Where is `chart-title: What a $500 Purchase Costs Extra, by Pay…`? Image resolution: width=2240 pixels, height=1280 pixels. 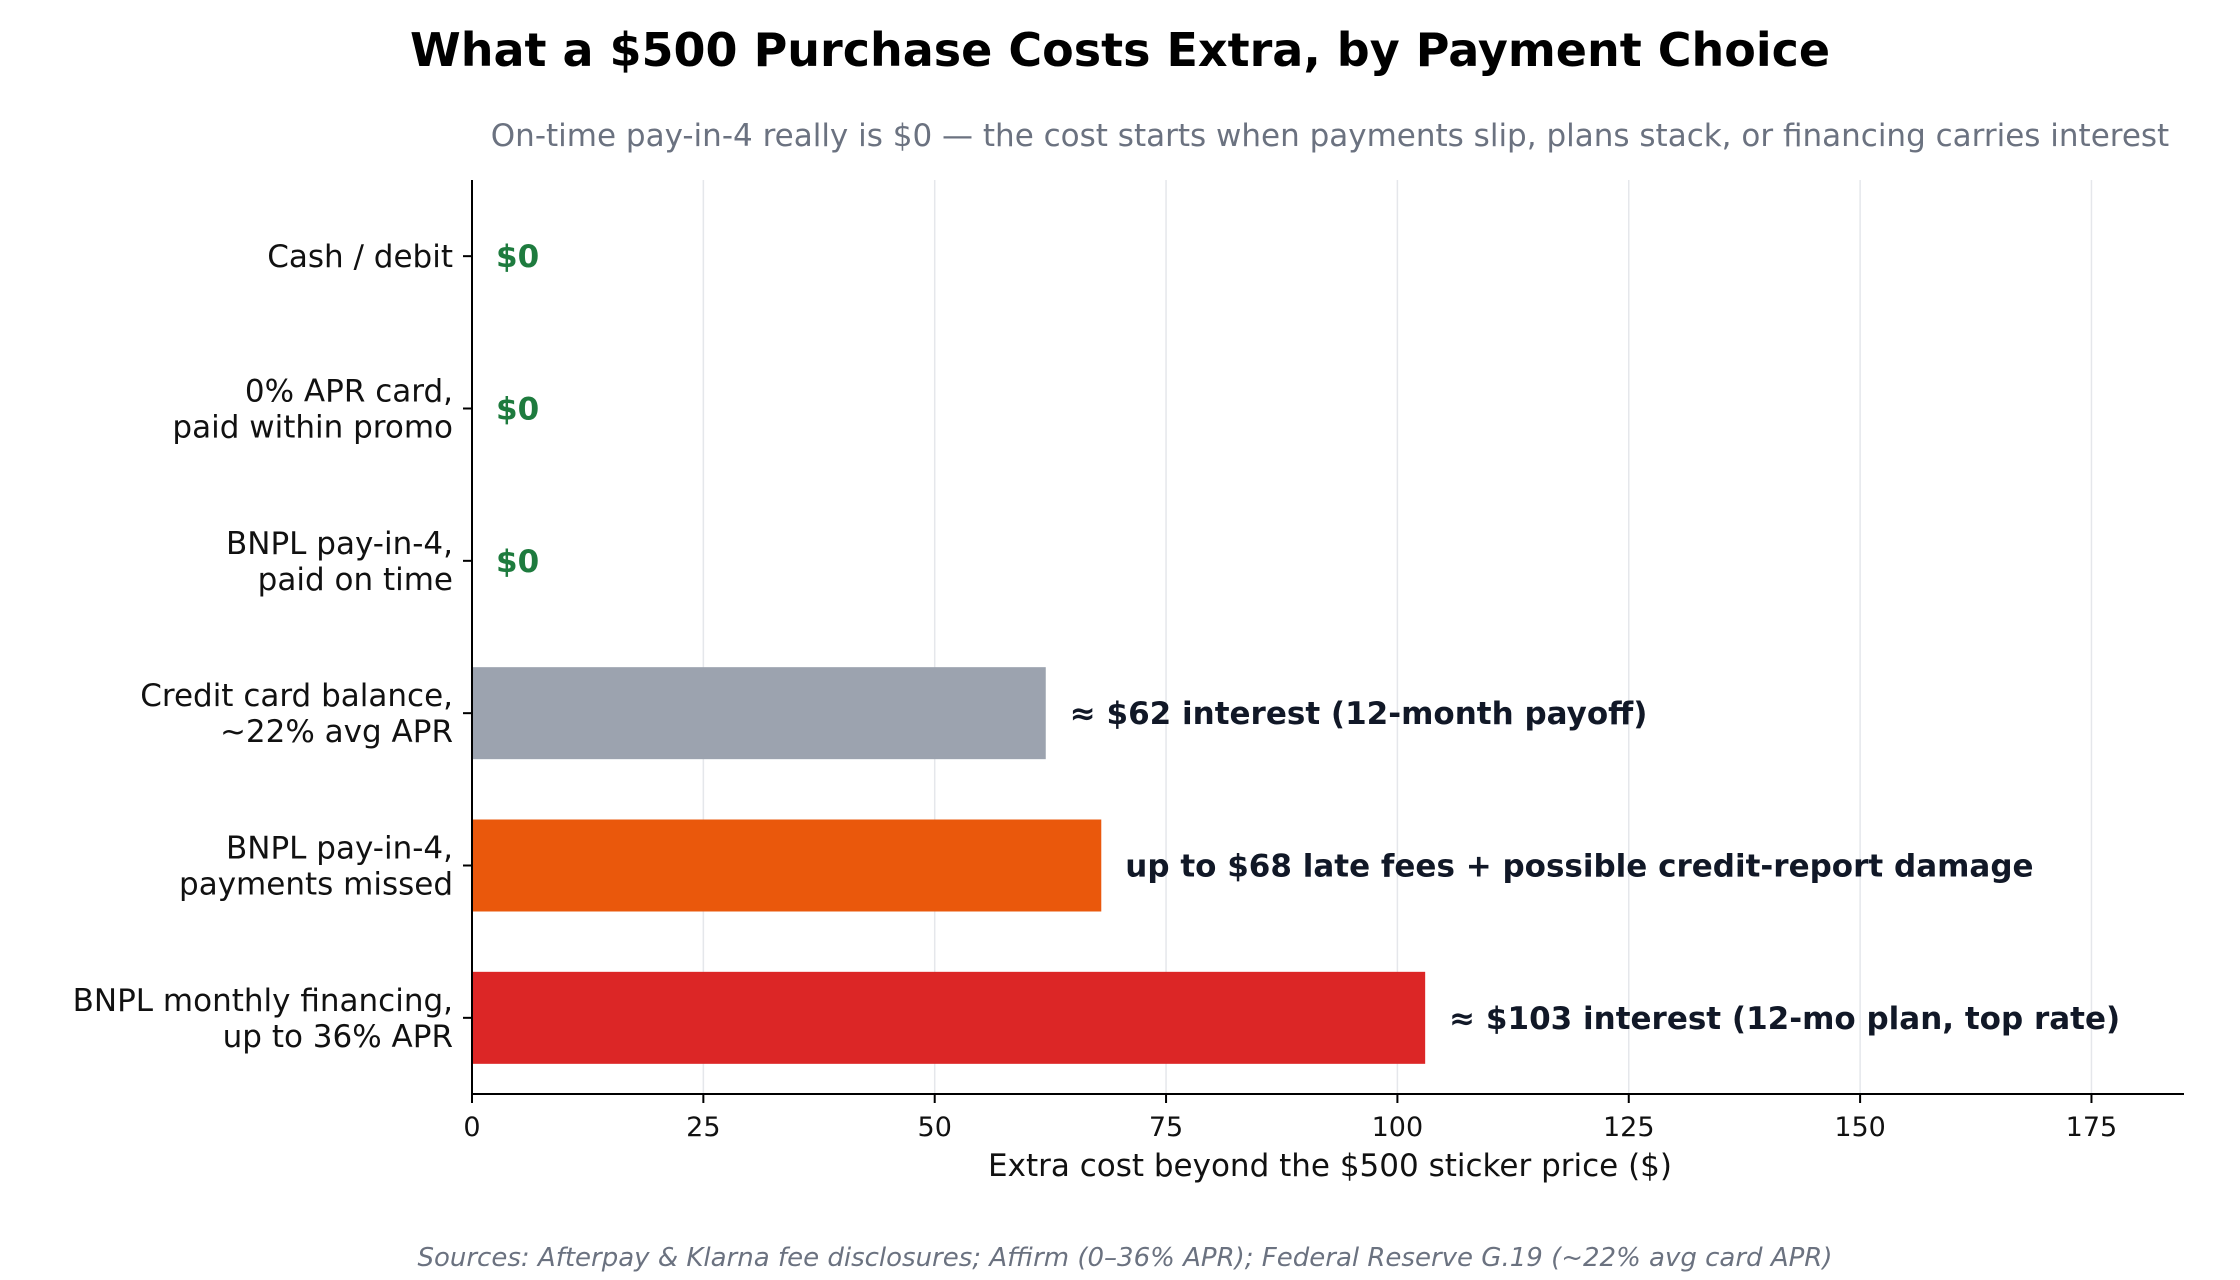
chart-title: What a $500 Purchase Costs Extra, by Pay… is located at coordinates (1120, 50).